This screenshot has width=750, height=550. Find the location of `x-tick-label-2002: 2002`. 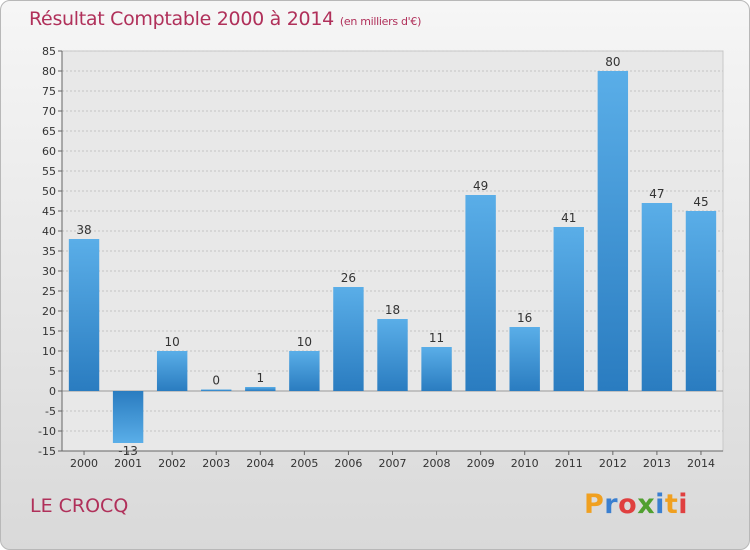

x-tick-label-2002: 2002 is located at coordinates (172, 463).